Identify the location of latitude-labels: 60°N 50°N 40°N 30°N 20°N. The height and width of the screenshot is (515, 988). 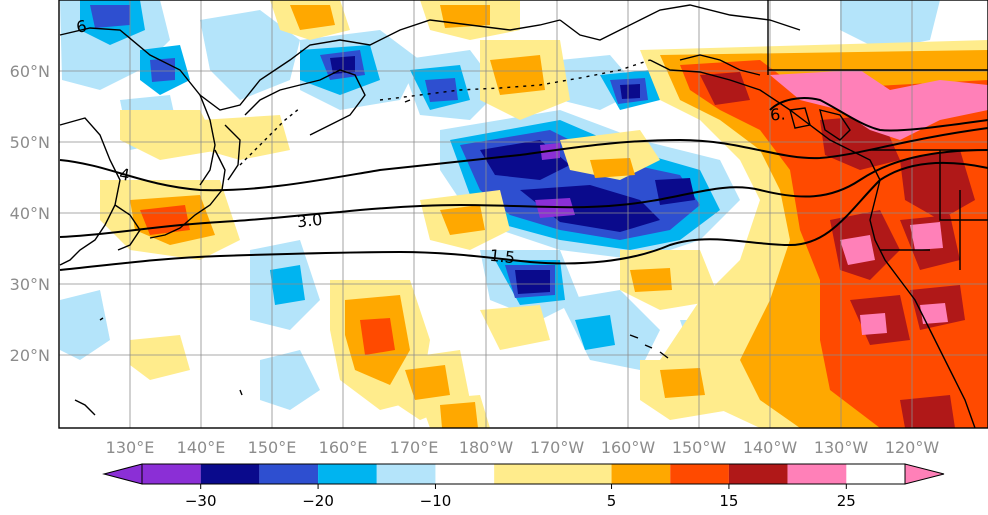
(30, 213).